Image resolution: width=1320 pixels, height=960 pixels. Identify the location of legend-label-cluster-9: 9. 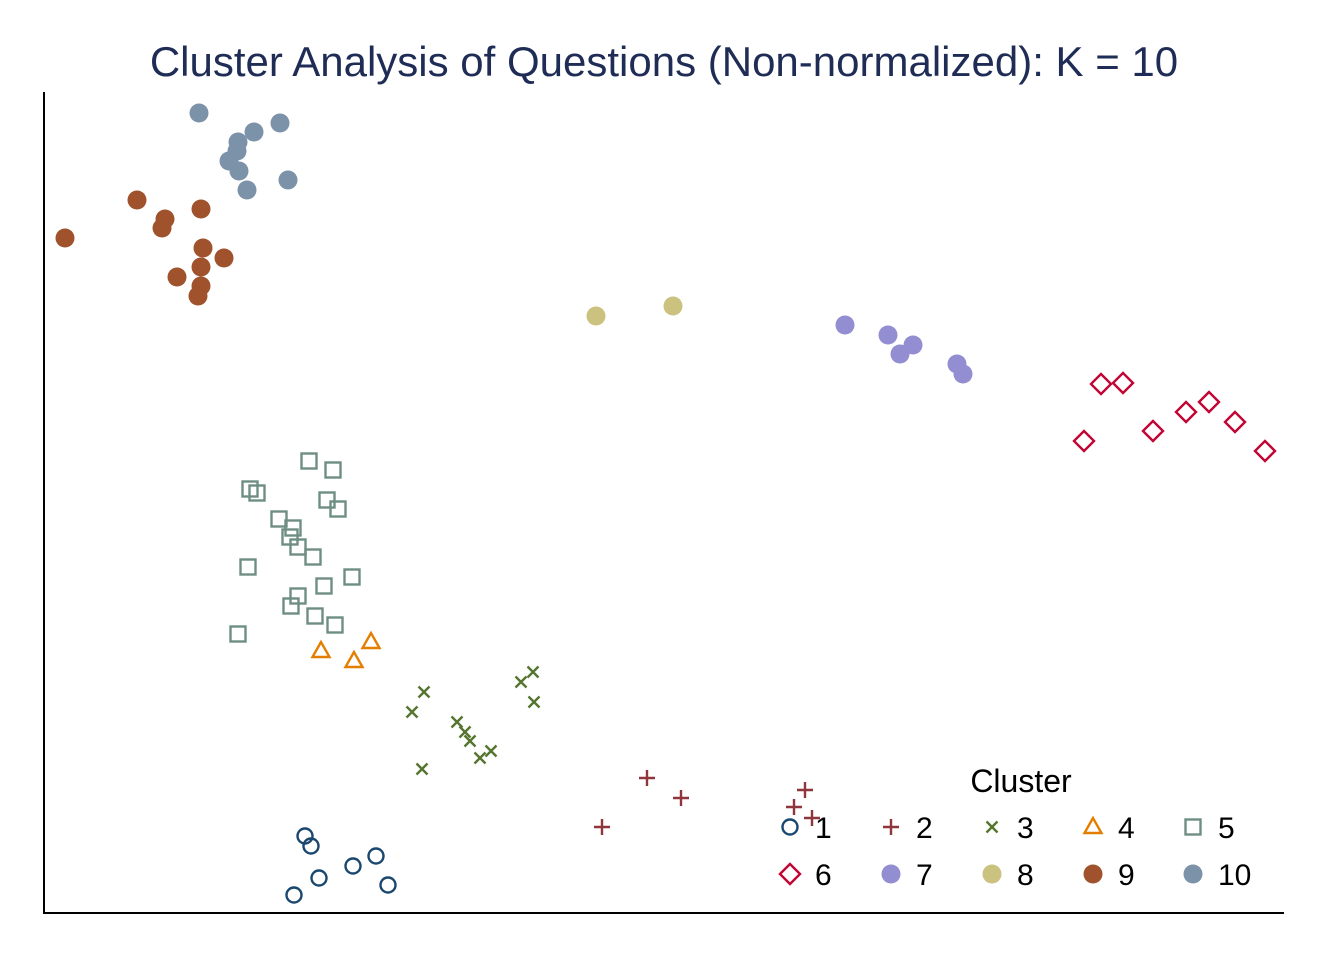
(1126, 875).